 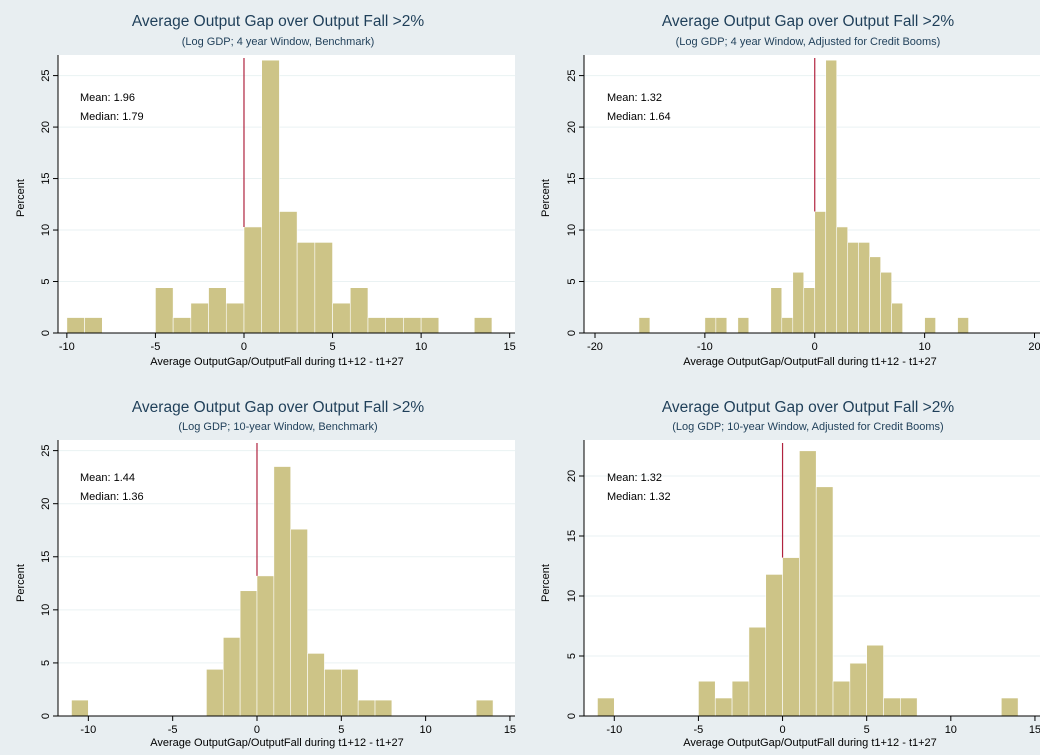 What do you see at coordinates (699, 730) in the screenshot?
I see `x-tick-label: -5` at bounding box center [699, 730].